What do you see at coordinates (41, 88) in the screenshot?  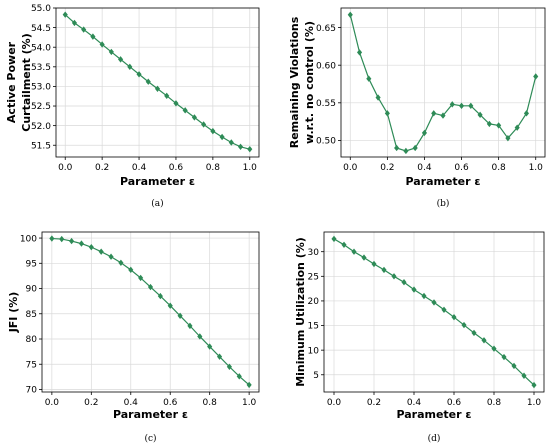 I see `y-tick-label: 53.0` at bounding box center [41, 88].